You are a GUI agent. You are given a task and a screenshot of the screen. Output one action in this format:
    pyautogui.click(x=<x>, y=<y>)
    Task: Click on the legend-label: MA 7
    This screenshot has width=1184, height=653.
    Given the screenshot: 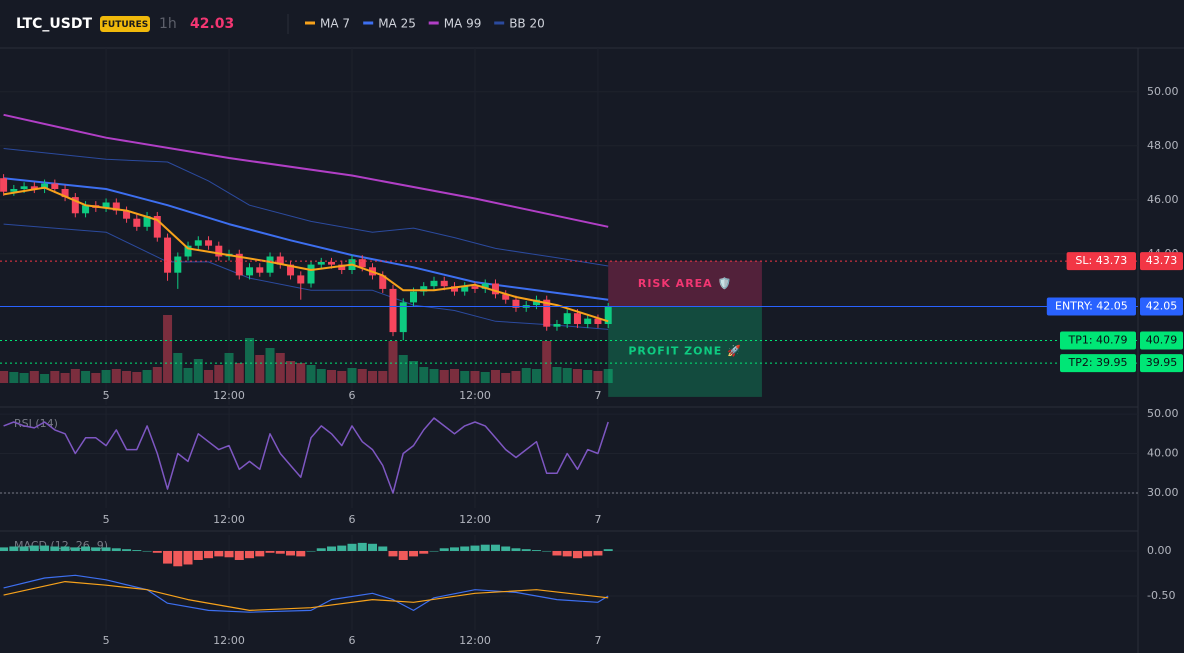 What is the action you would take?
    pyautogui.click(x=335, y=24)
    